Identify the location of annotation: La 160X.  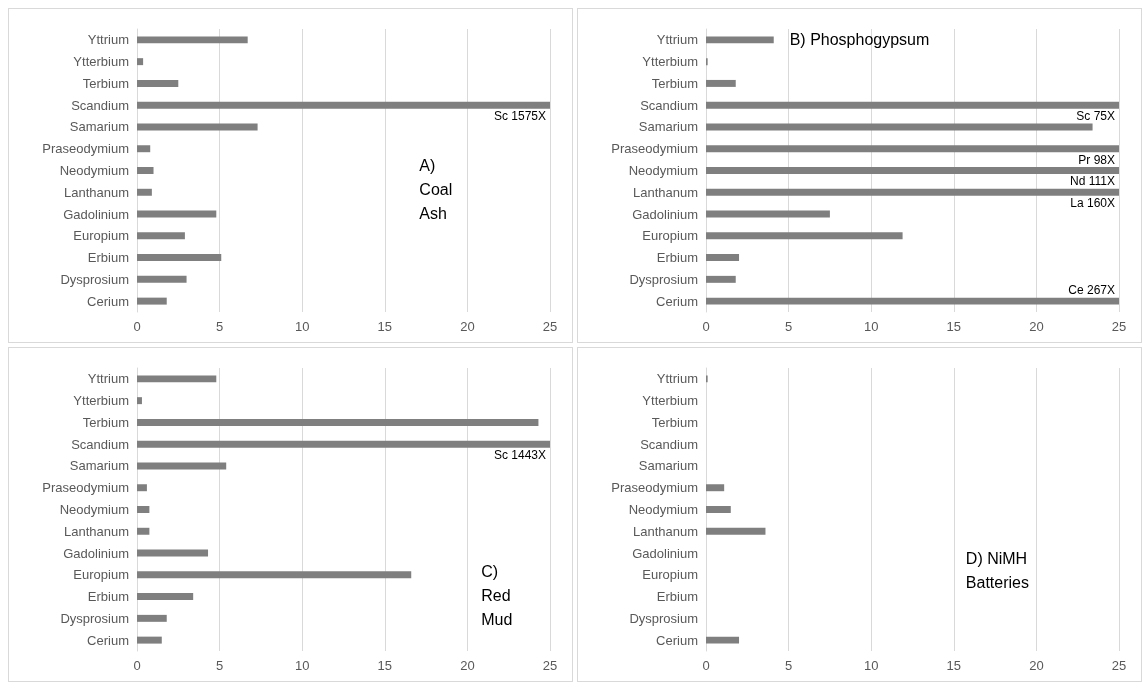
(1092, 203).